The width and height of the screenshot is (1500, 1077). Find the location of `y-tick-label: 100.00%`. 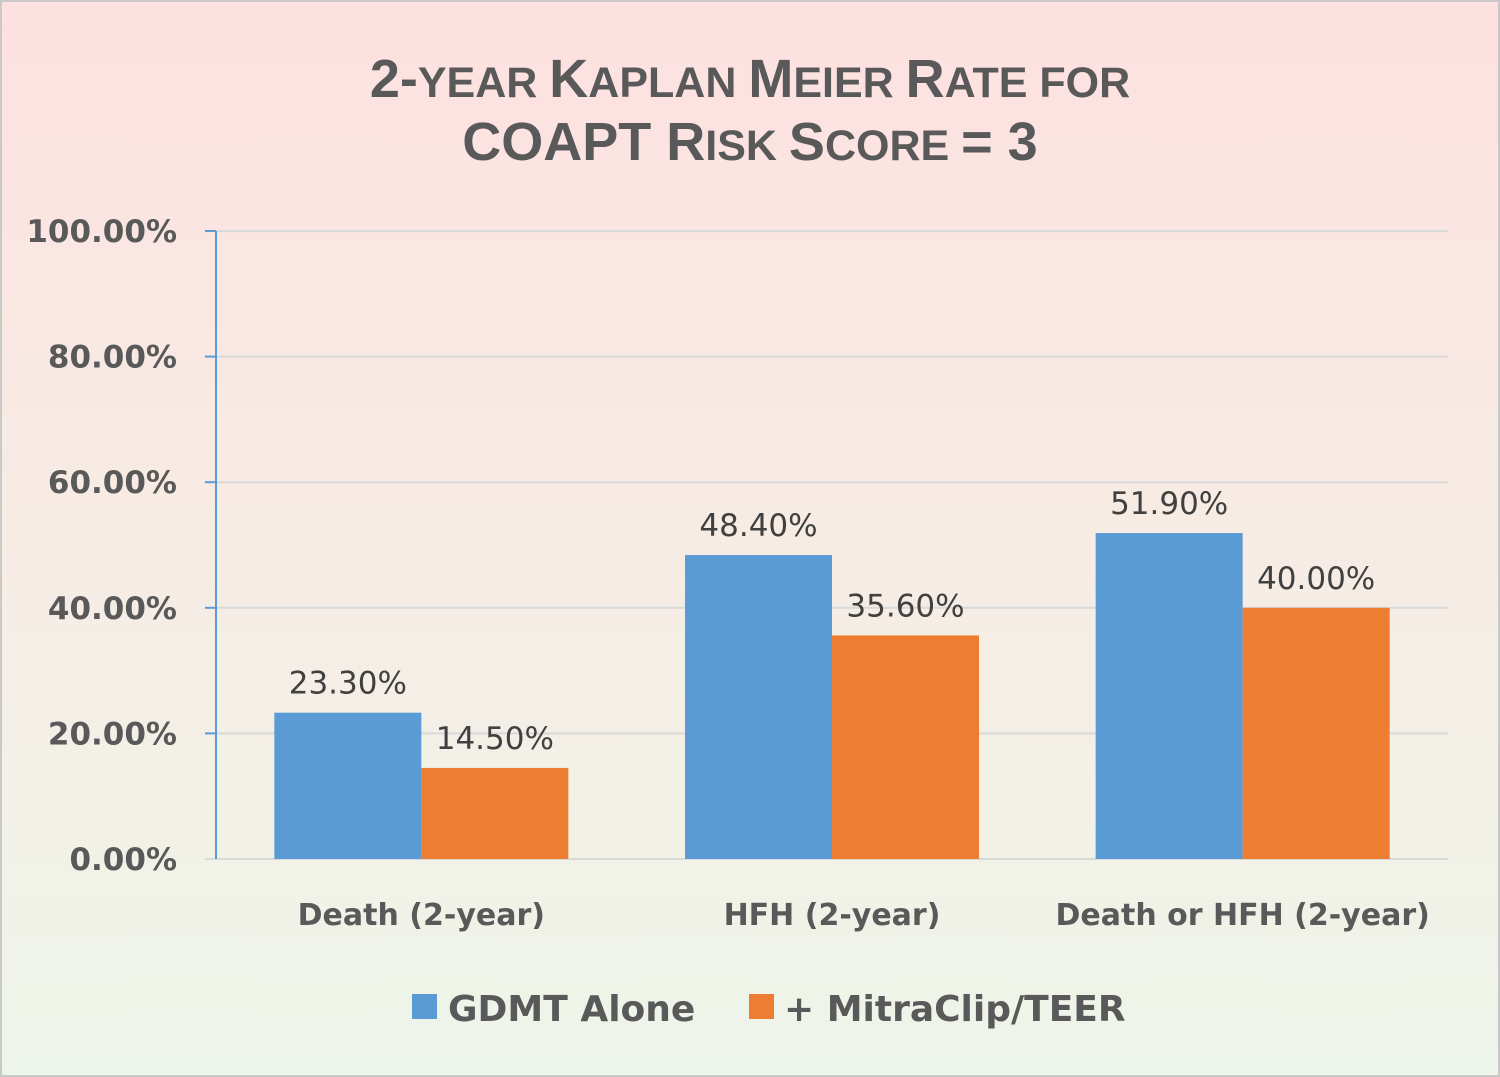

y-tick-label: 100.00% is located at coordinates (101, 232).